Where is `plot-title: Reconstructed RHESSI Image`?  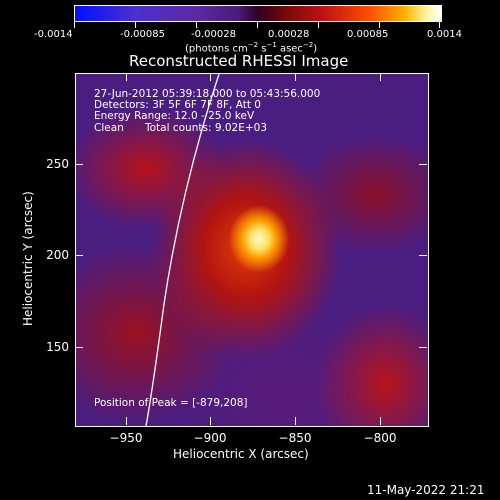
plot-title: Reconstructed RHESSI Image is located at coordinates (239, 61).